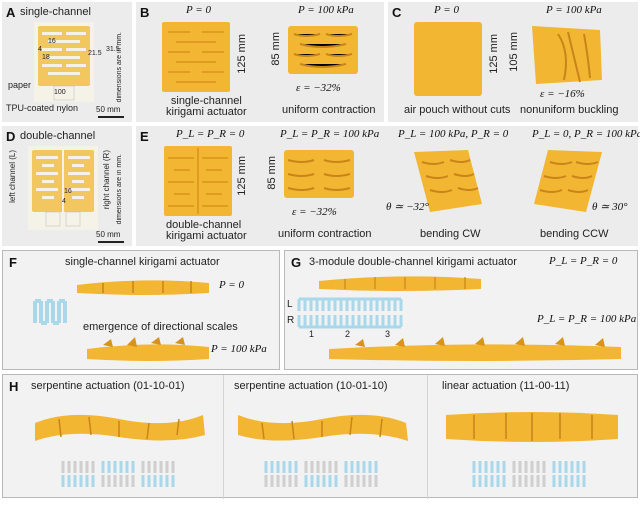 The width and height of the screenshot is (640, 515). What do you see at coordinates (453, 134) in the screenshot?
I see `pressure-label: P_L = 100 kPa, P_R = 0` at bounding box center [453, 134].